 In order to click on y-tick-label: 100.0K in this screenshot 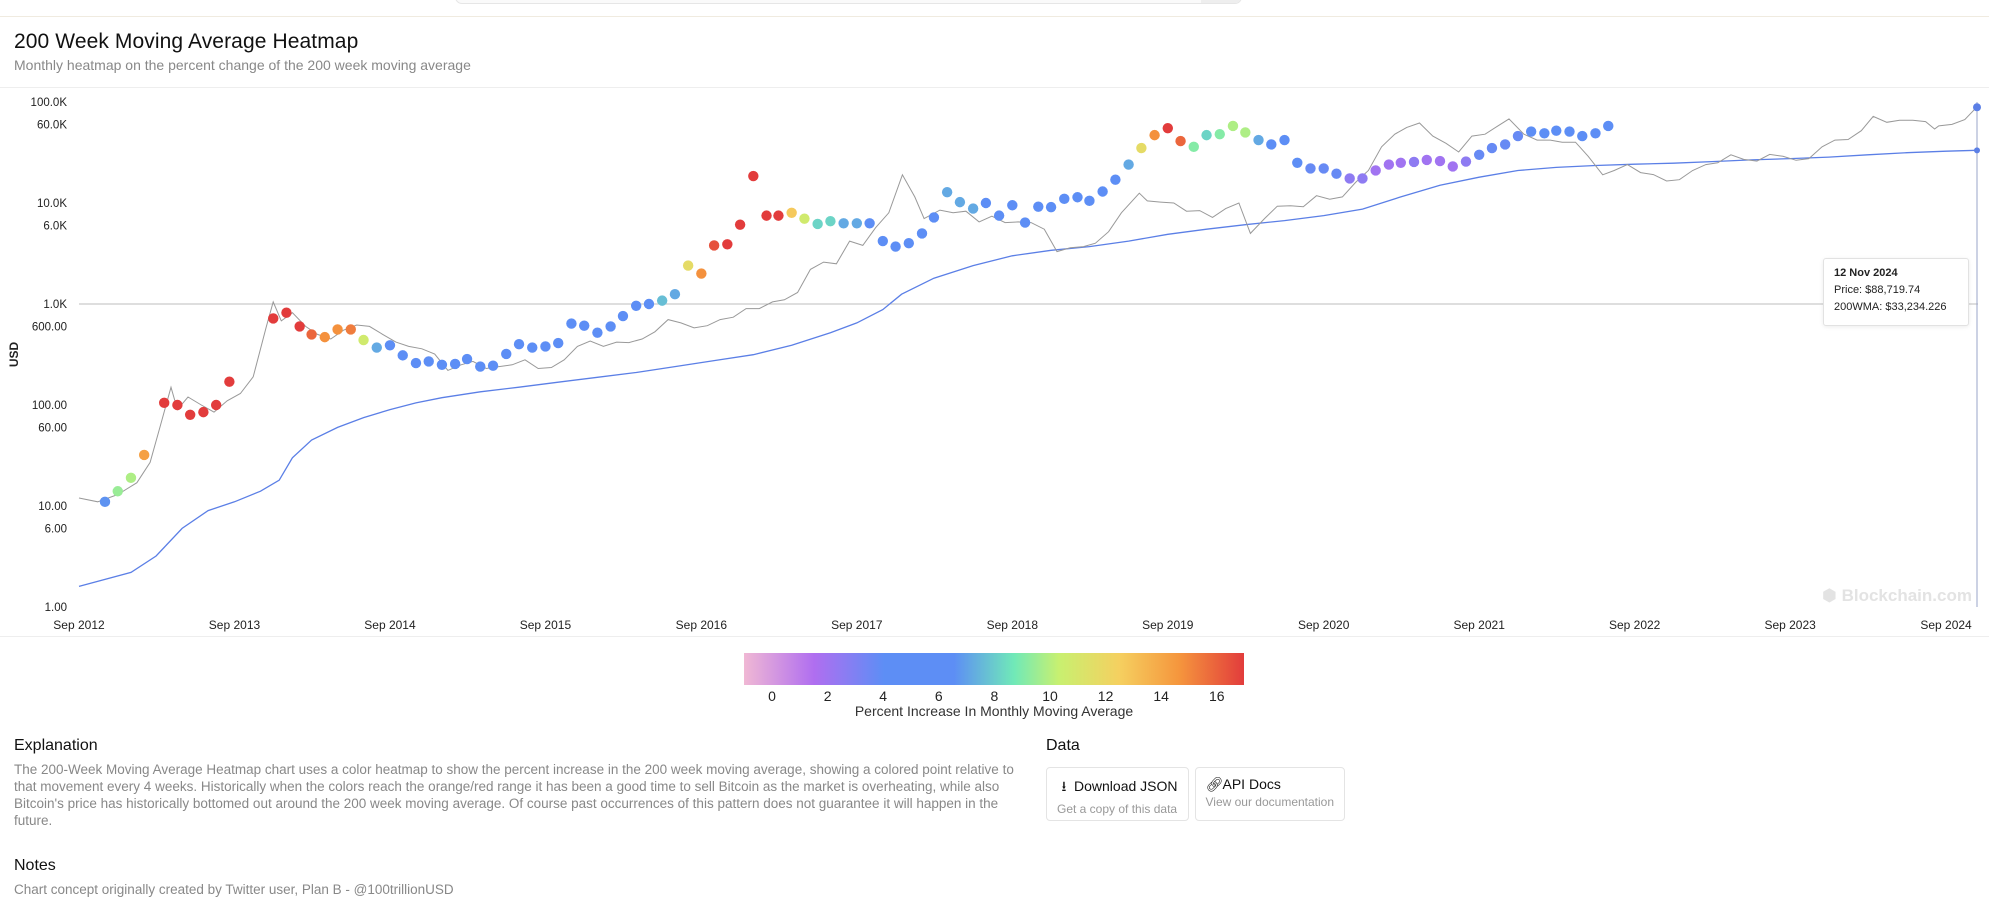, I will do `click(49, 103)`.